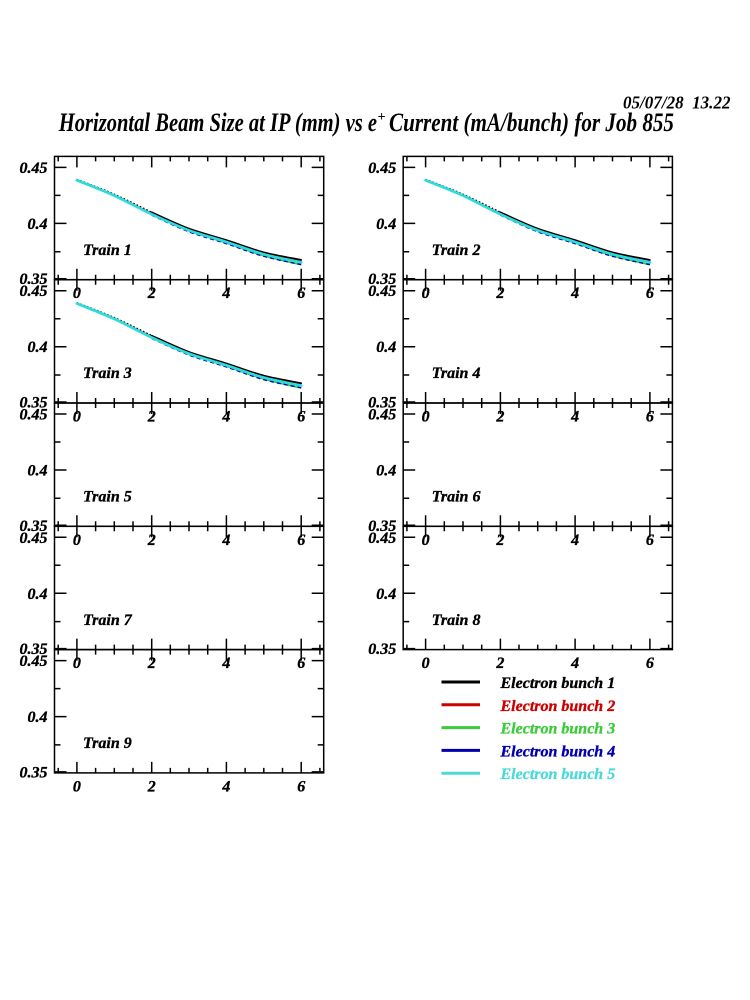 The height and width of the screenshot is (1000, 750). Describe the element at coordinates (217, 122) in the screenshot. I see `svg-text:Horizontal Beam Size at IP (mm: Horizontal Beam Size at IP (mm) vs e` at that location.